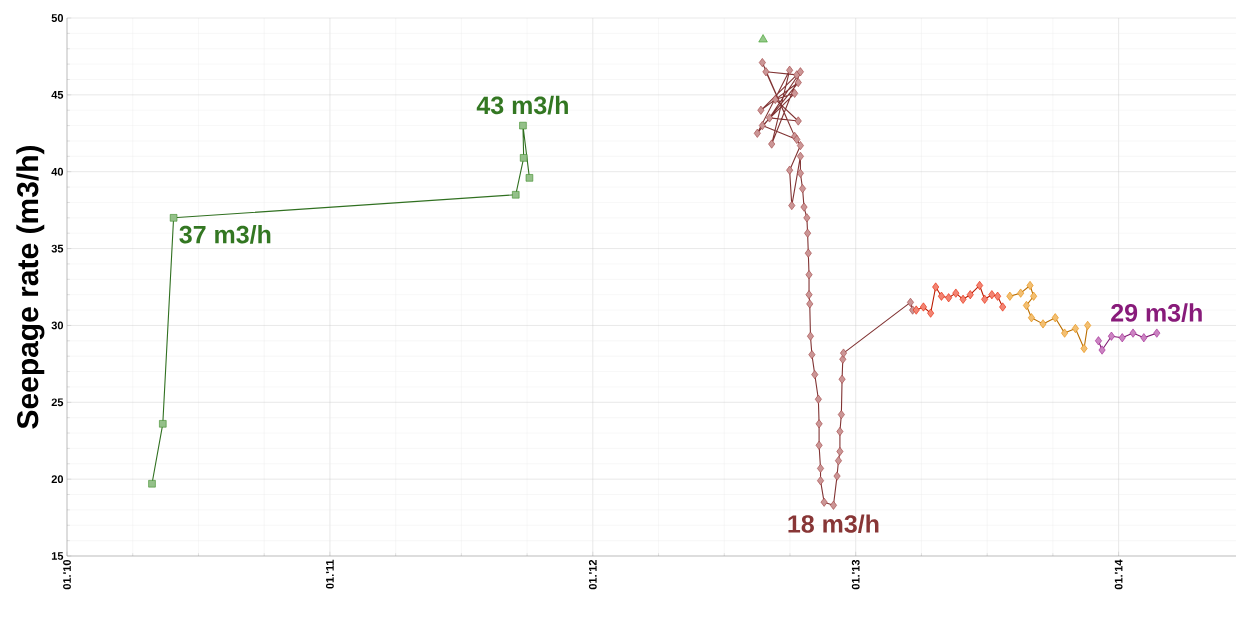  What do you see at coordinates (57, 556) in the screenshot?
I see `y-tick-label: 15` at bounding box center [57, 556].